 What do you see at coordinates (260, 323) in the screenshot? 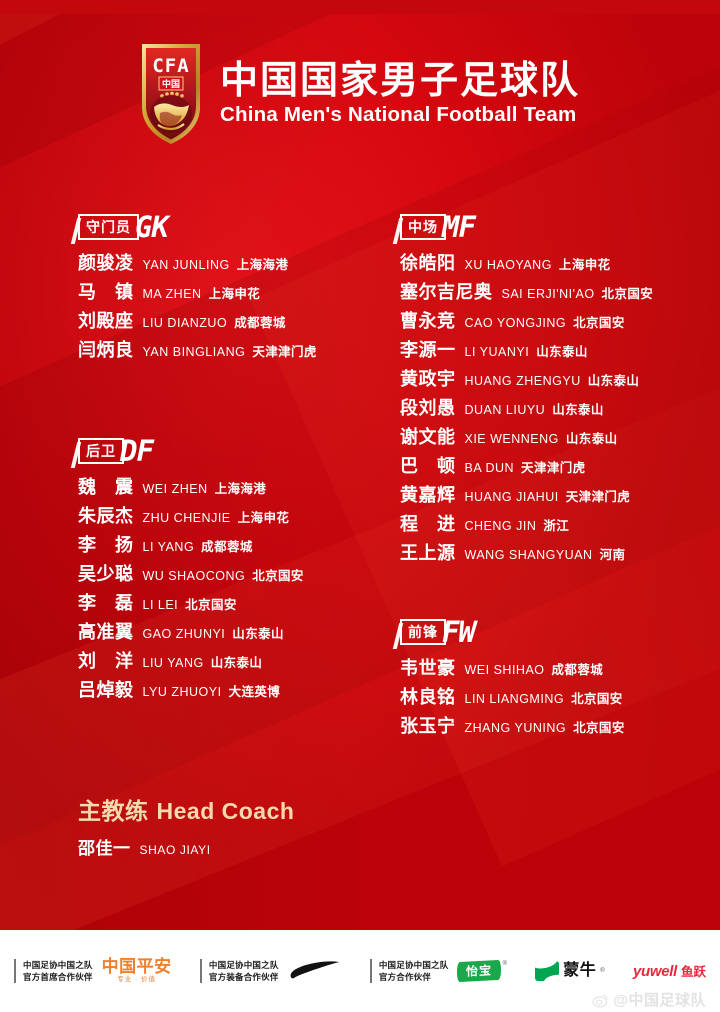
I see `player-club: 成都蓉城` at bounding box center [260, 323].